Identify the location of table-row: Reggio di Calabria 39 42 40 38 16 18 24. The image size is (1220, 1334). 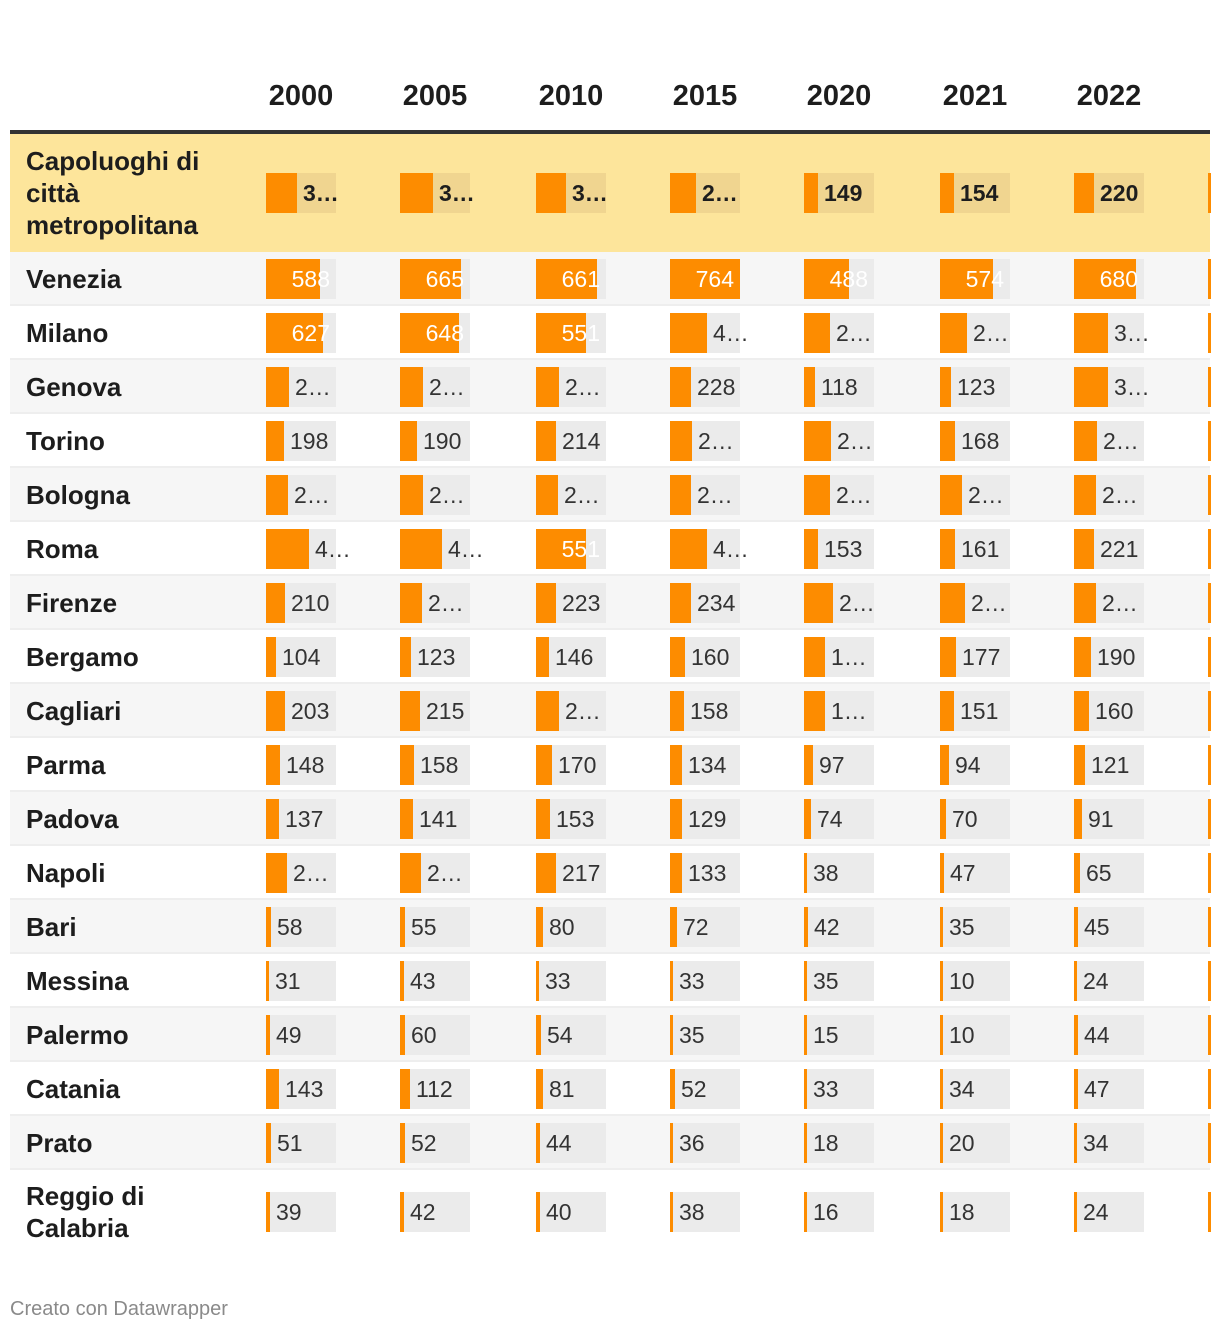
(610, 1212).